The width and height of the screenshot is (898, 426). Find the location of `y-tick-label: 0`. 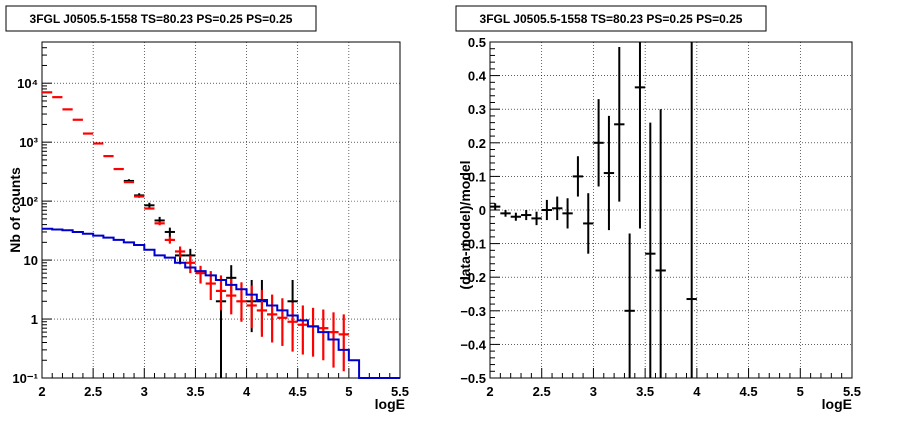

y-tick-label: 0 is located at coordinates (482, 210).